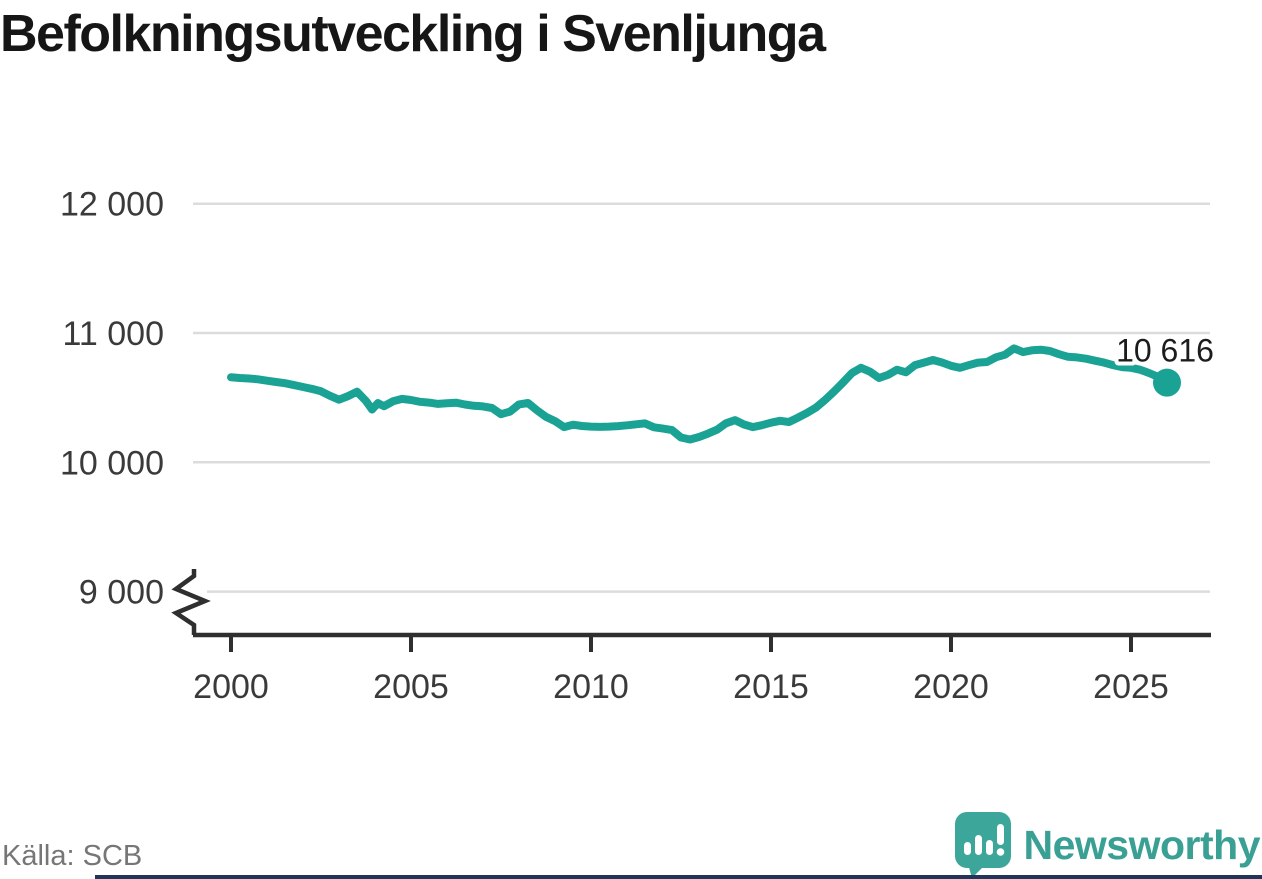 This screenshot has height=879, width=1262. What do you see at coordinates (1131, 687) in the screenshot?
I see `x-tick-label: 2025` at bounding box center [1131, 687].